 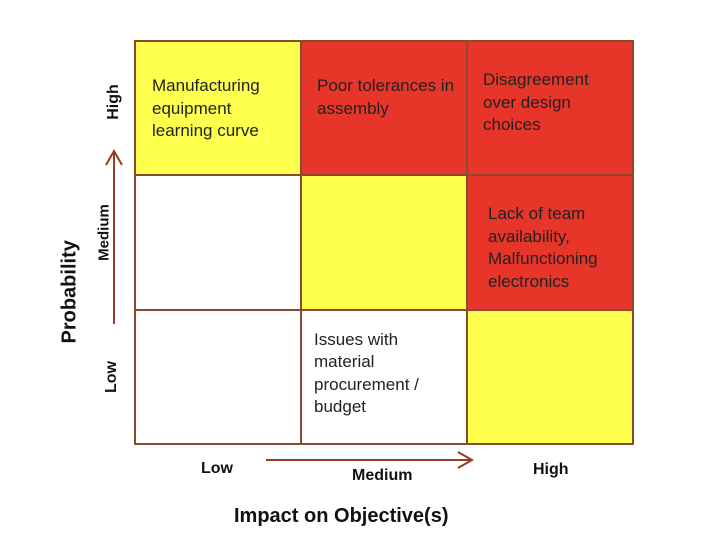 I want to click on cell-low-high, so click(x=550, y=376).